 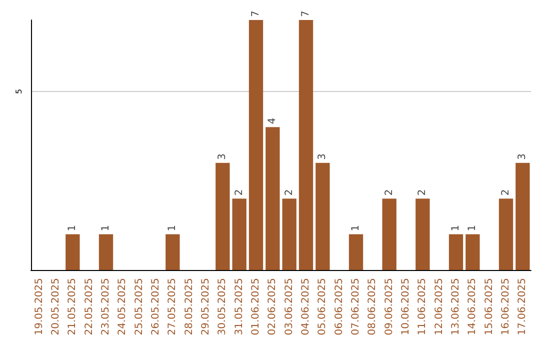 I want to click on x-tick-label: 29.05.2025, so click(x=206, y=307).